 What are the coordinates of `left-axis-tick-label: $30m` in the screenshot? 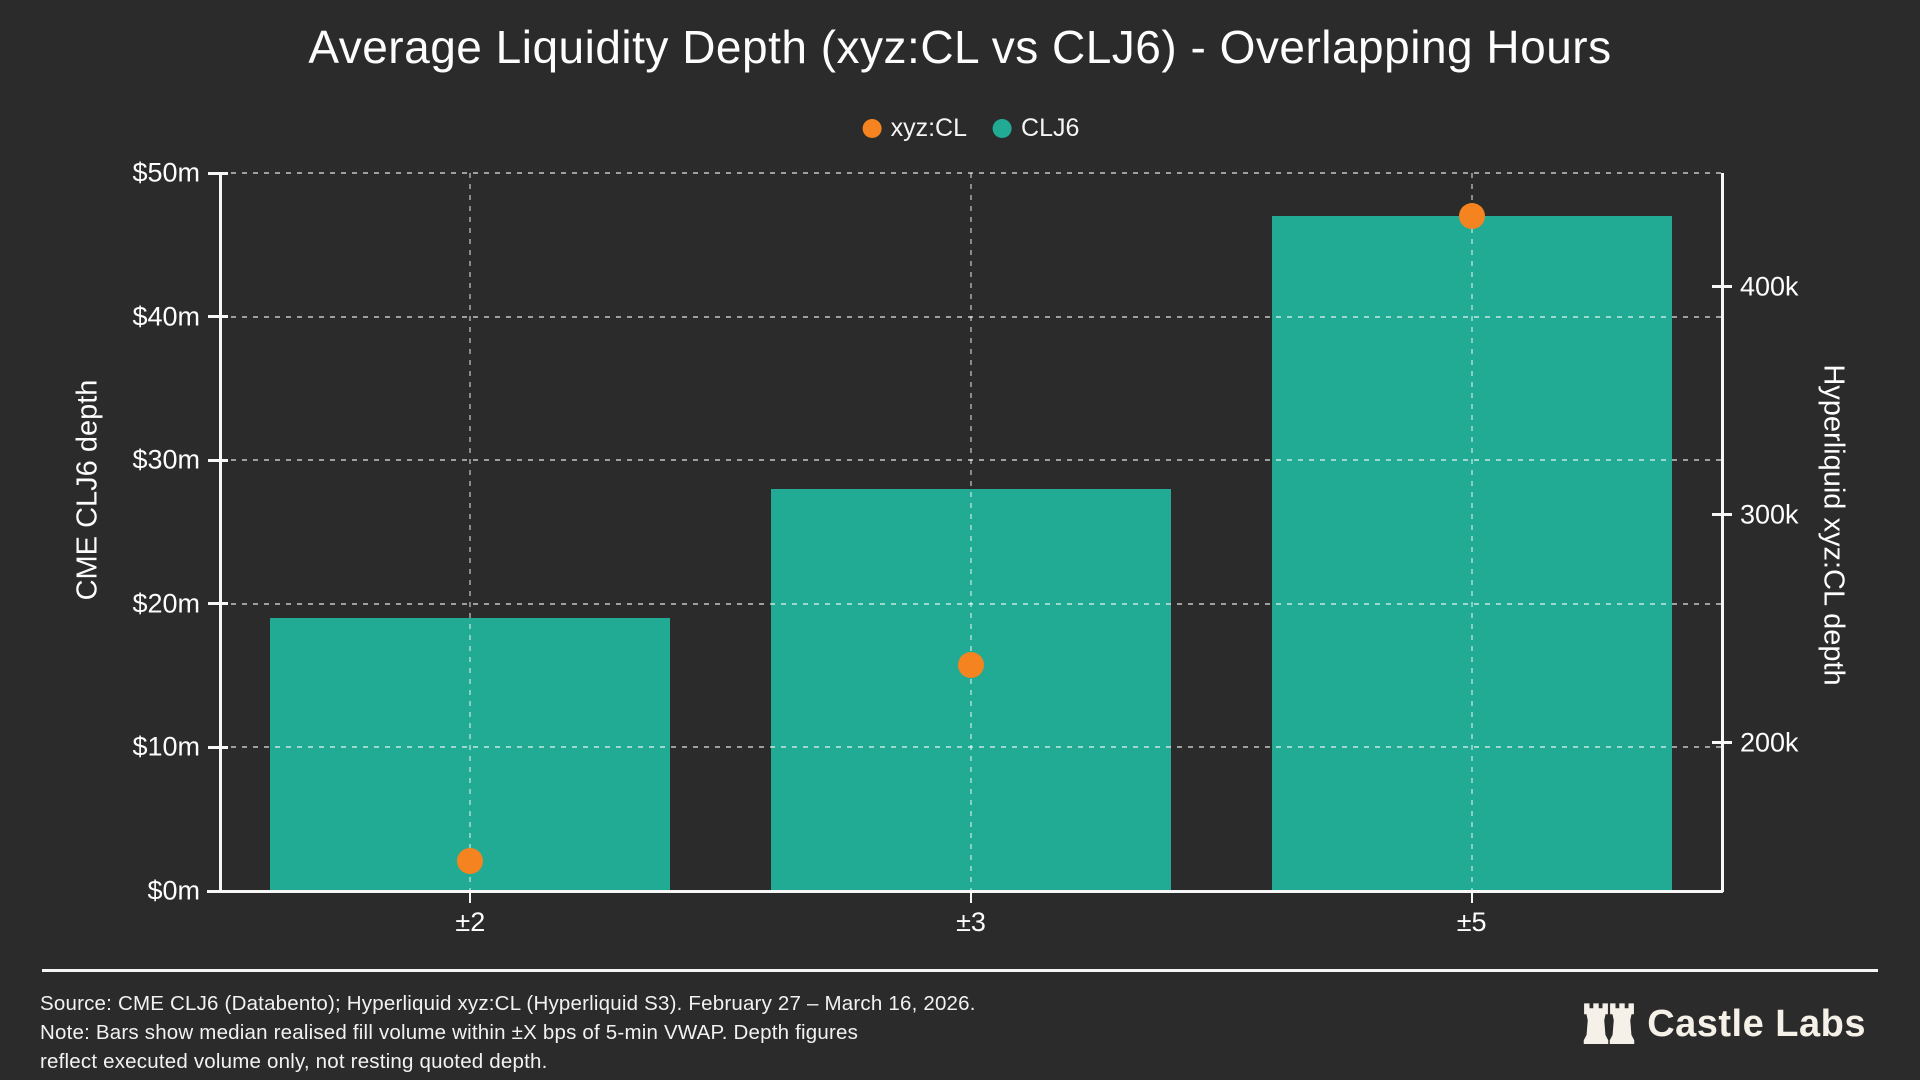 It's located at (166, 459).